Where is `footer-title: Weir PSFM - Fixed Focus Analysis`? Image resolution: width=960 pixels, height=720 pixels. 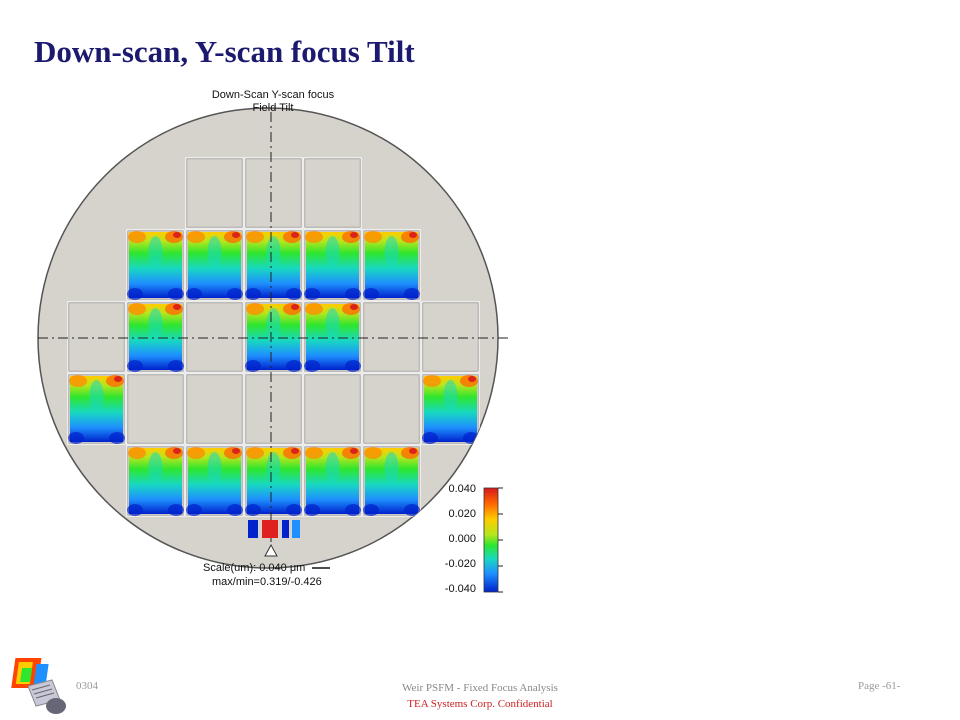
footer-title: Weir PSFM - Fixed Focus Analysis is located at coordinates (480, 688).